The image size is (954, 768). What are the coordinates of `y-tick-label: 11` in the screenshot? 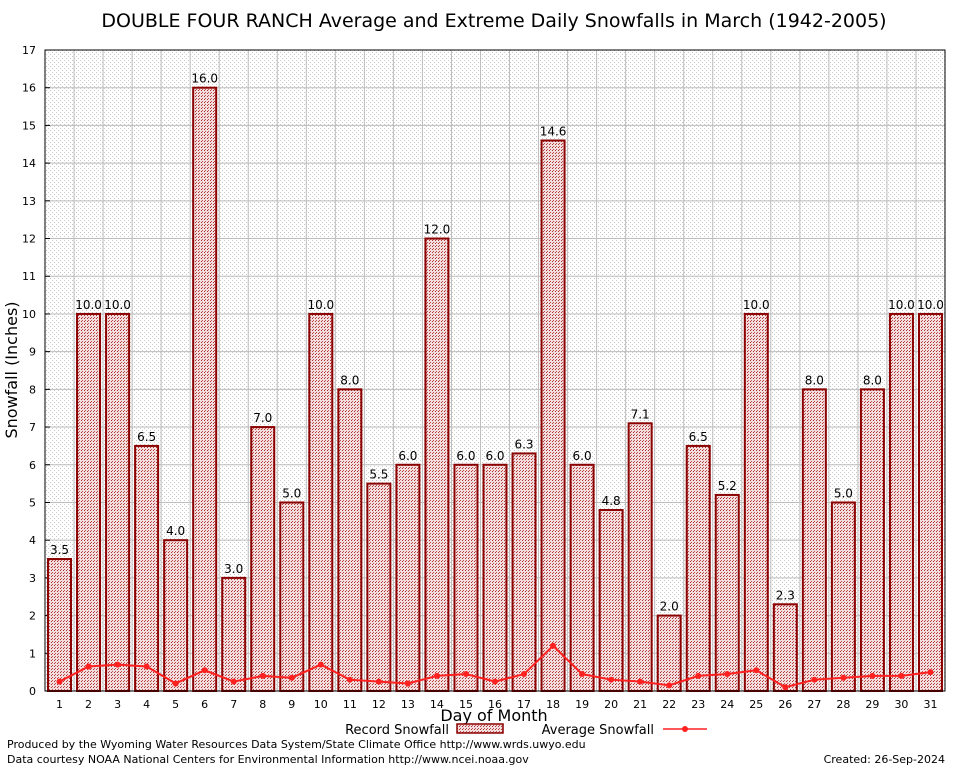 It's located at (29, 276).